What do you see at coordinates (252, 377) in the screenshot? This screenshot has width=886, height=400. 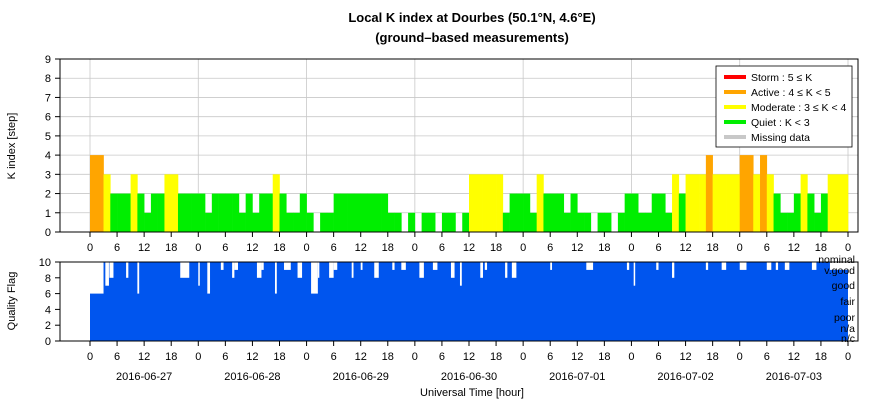 I see `date-label: 2016-06-28` at bounding box center [252, 377].